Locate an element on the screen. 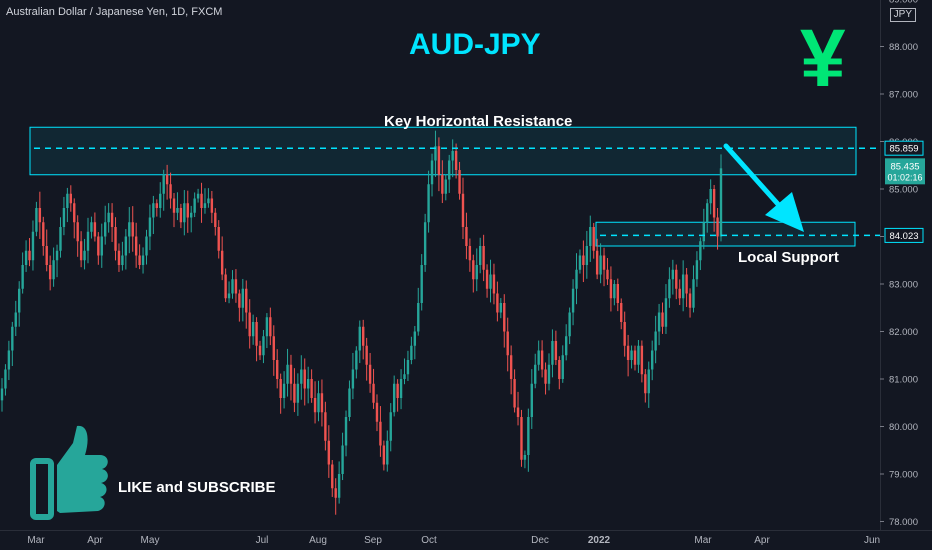 The width and height of the screenshot is (932, 550). yen-icon: ¥ is located at coordinates (823, 58).